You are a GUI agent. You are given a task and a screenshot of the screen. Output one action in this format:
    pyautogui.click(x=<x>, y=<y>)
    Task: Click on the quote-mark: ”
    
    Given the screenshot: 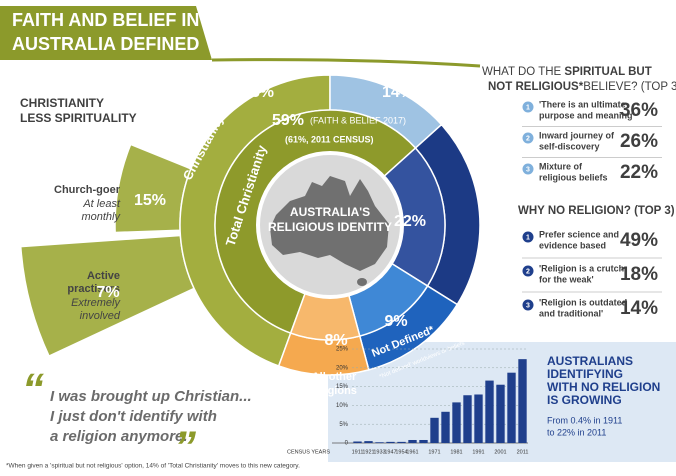 What is the action you would take?
    pyautogui.click(x=185, y=447)
    